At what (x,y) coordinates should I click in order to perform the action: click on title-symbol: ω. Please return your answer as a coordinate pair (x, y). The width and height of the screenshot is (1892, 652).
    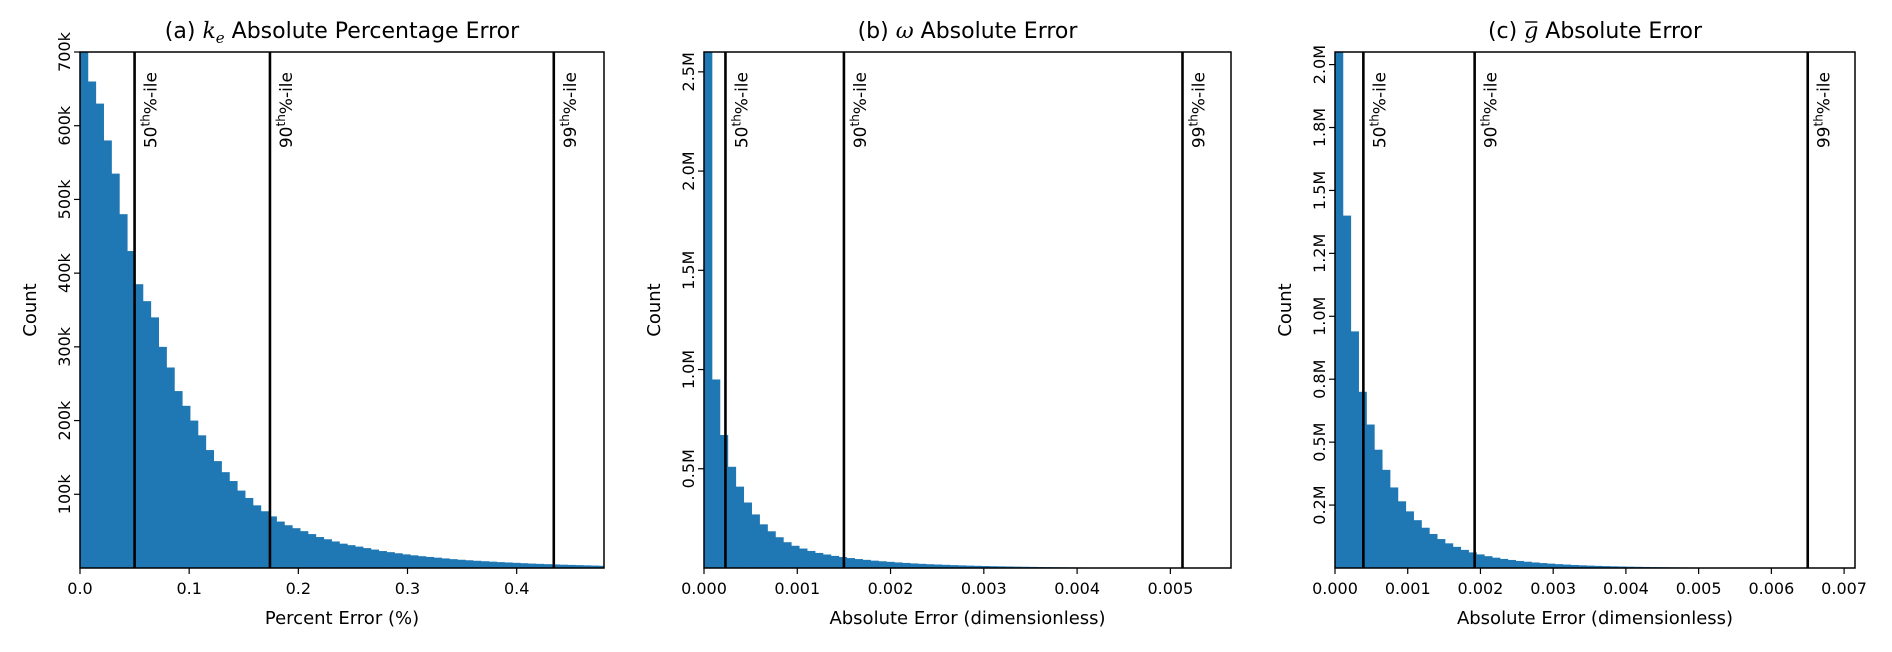
    Looking at the image, I should click on (905, 31).